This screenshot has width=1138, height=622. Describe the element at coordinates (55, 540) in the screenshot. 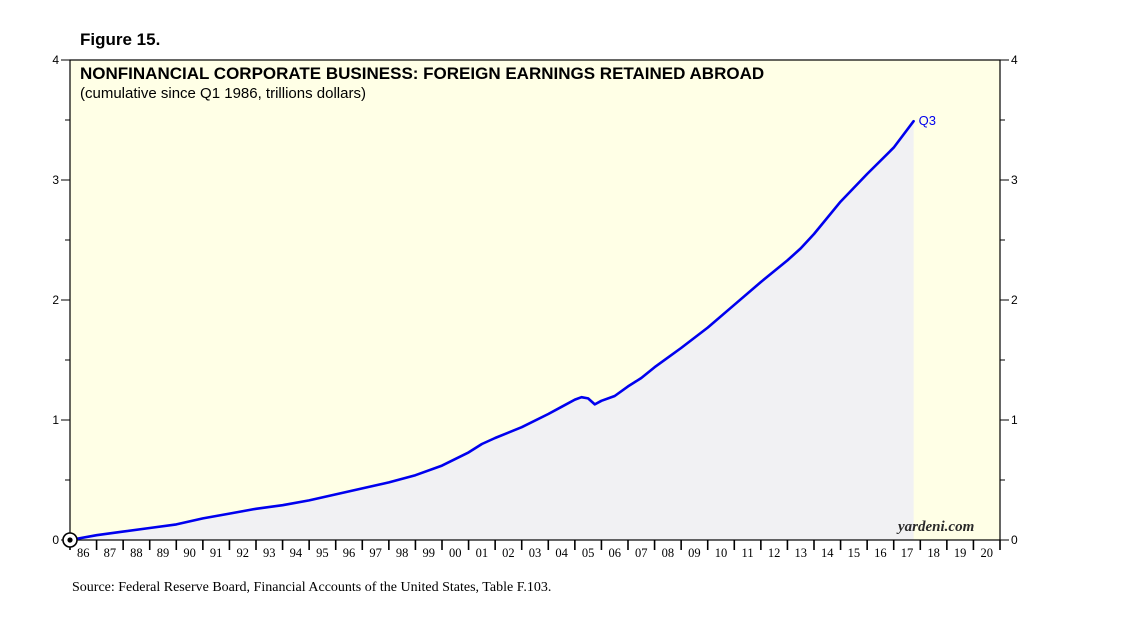

I see `y-tick-label-left: 0` at that location.